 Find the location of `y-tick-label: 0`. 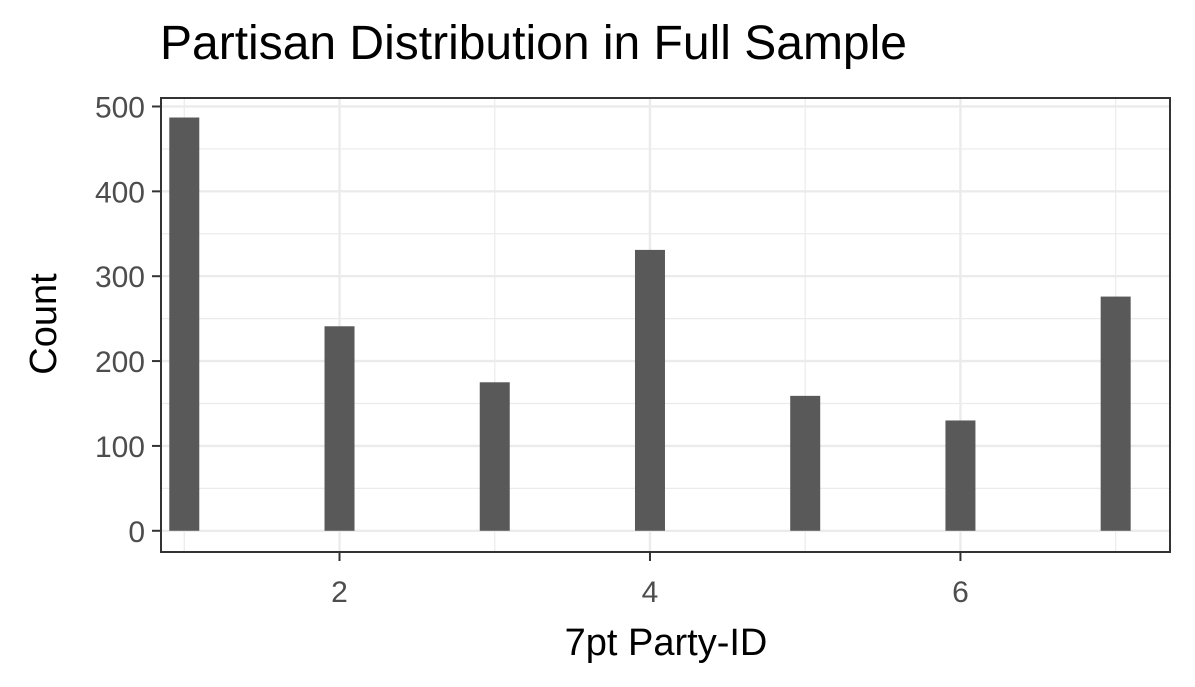

y-tick-label: 0 is located at coordinates (136, 532).